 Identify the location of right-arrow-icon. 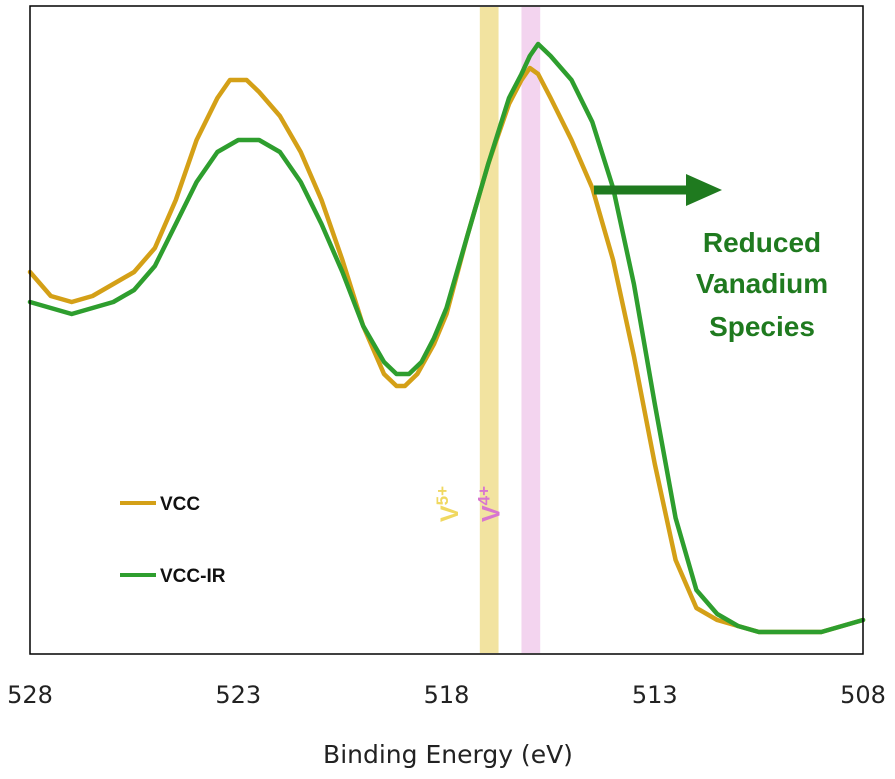
(704, 190).